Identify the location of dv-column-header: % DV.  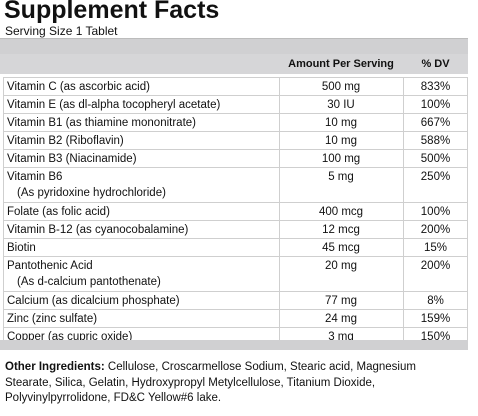
(435, 64).